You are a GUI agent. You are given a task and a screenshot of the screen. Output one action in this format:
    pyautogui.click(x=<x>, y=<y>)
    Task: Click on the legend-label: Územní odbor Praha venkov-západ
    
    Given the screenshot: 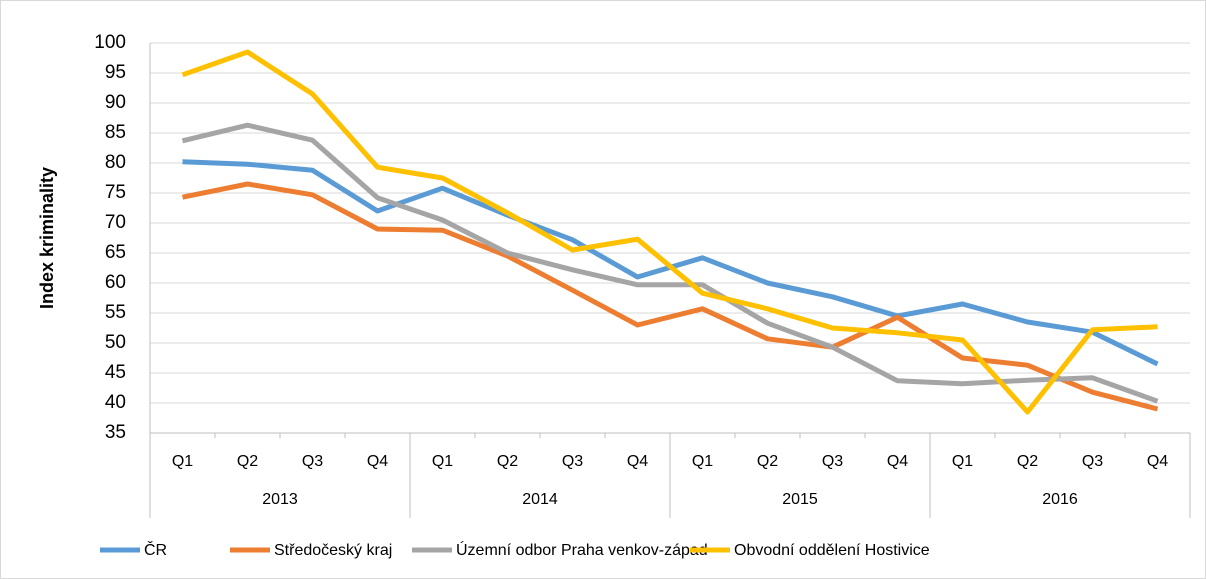 What is the action you would take?
    pyautogui.click(x=582, y=549)
    